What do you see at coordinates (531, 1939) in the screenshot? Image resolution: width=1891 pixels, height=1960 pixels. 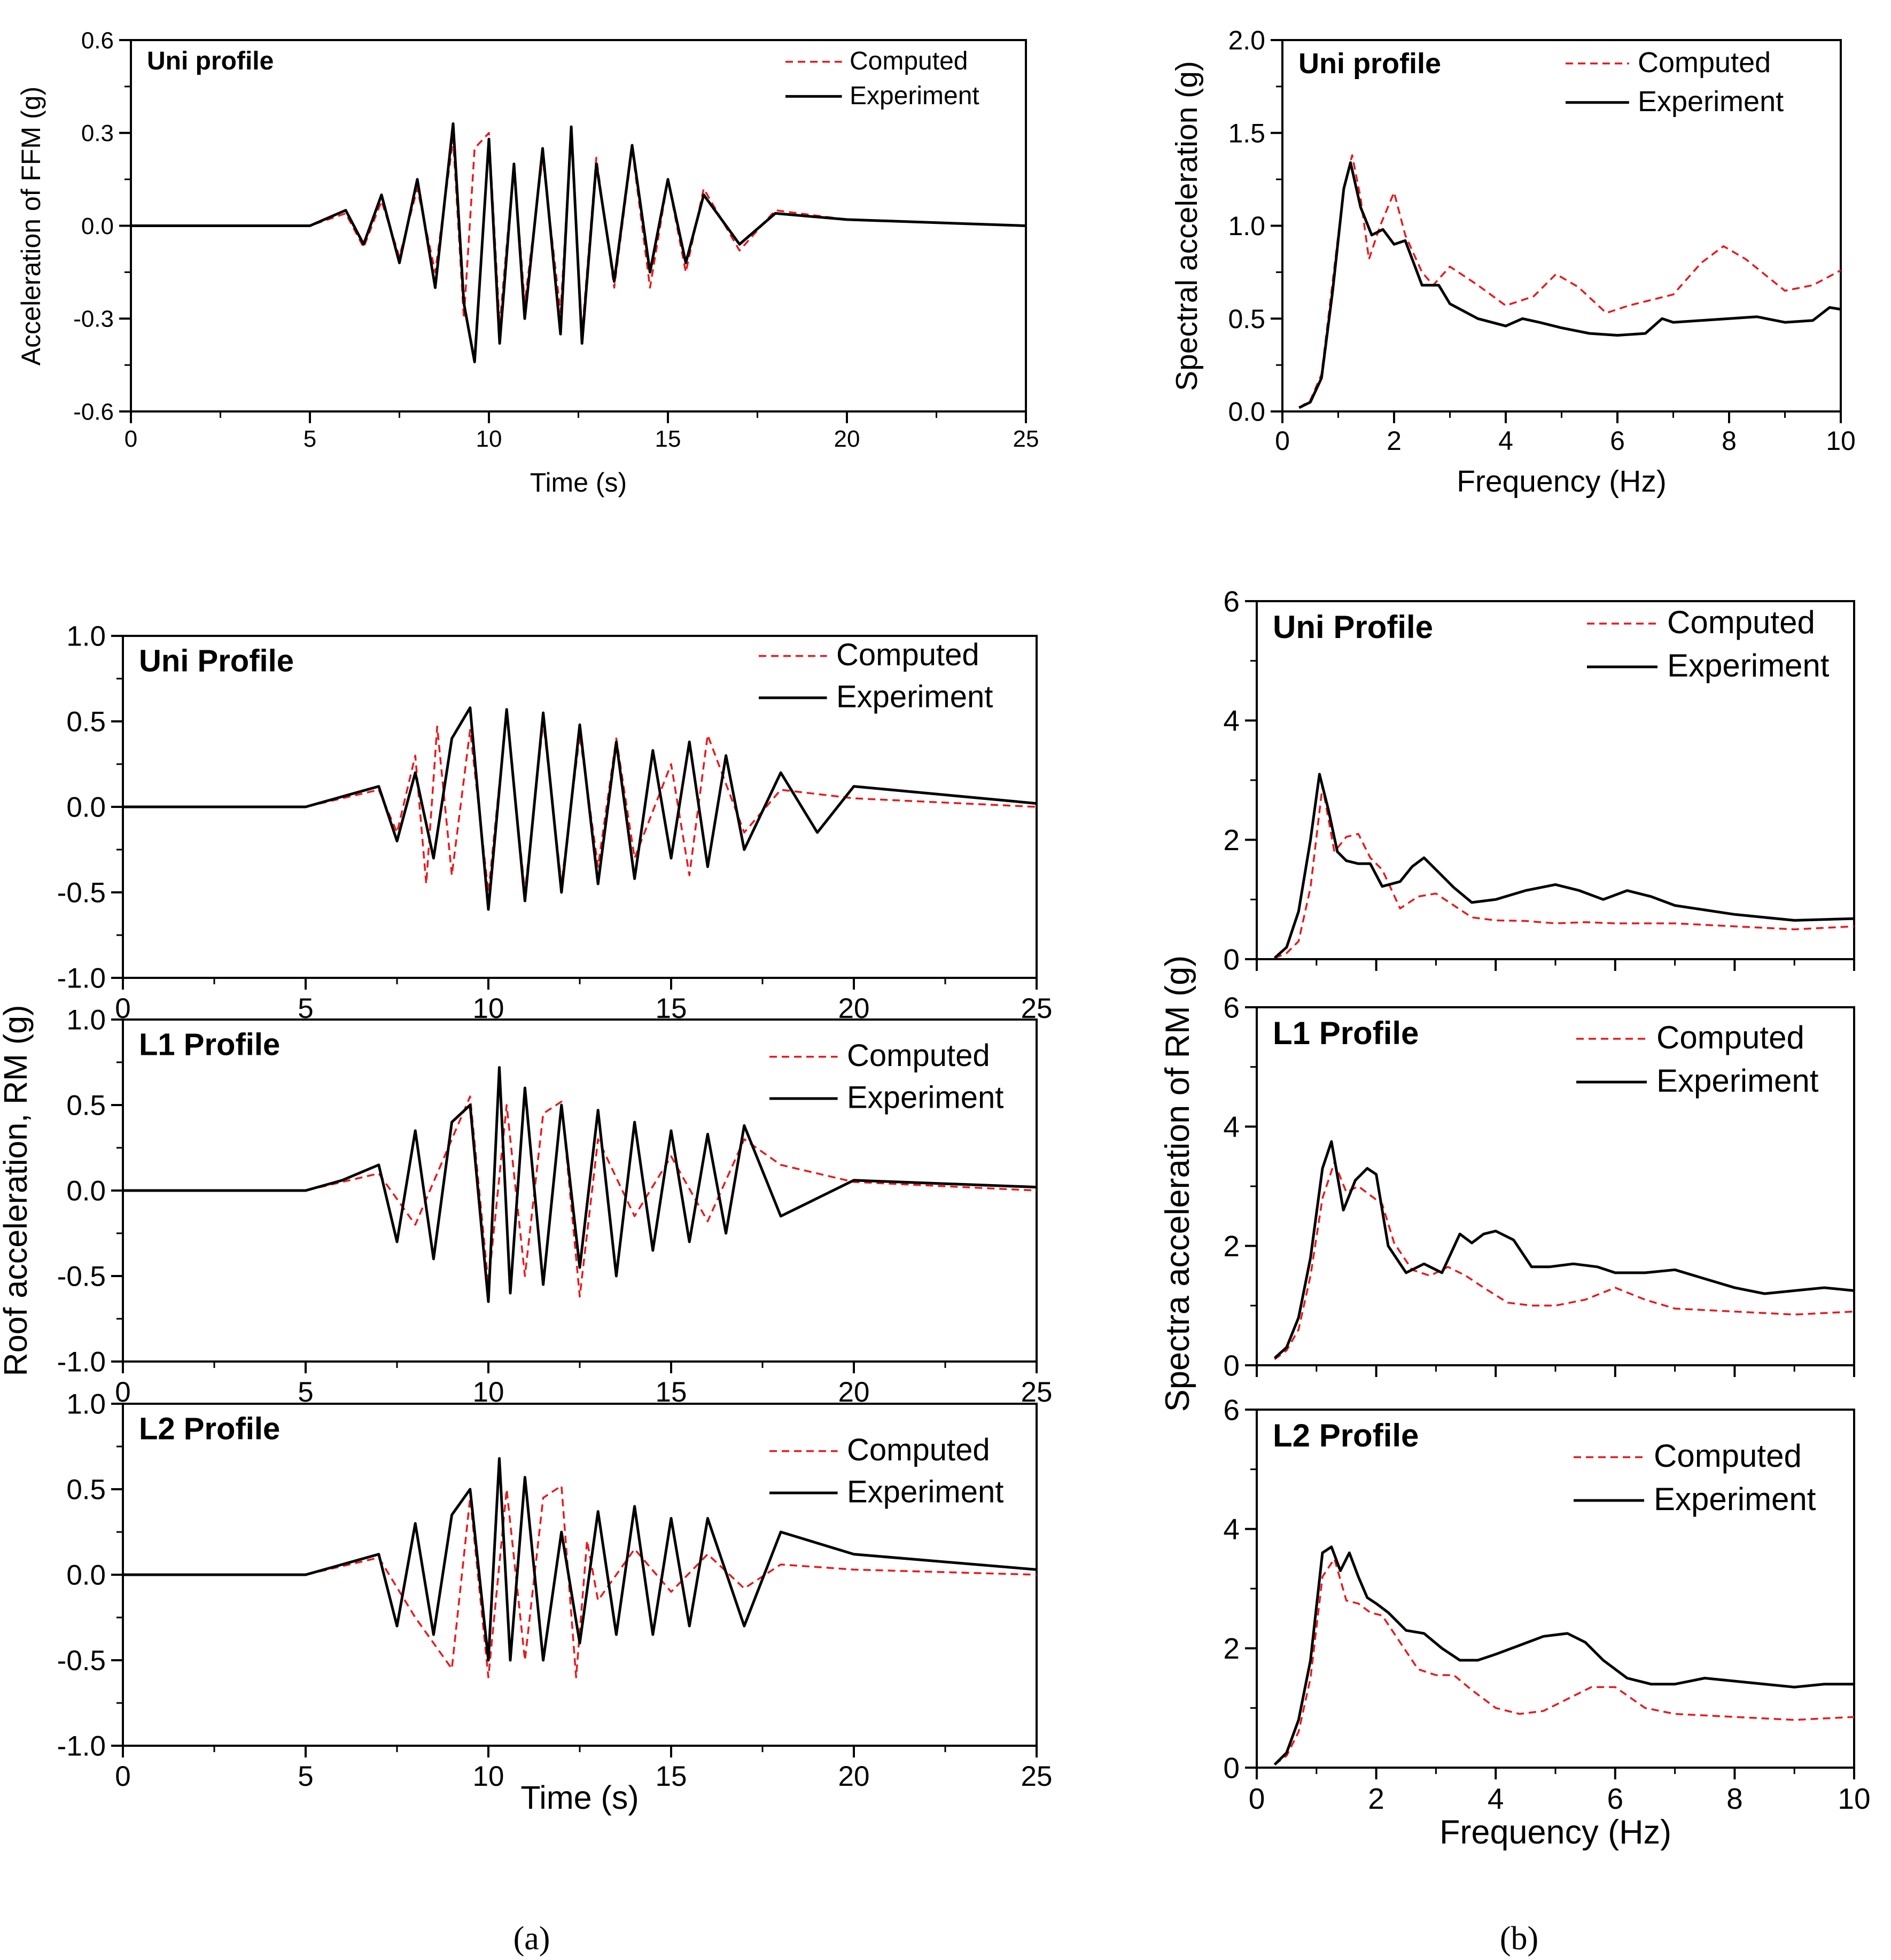 I see `caption-a: (a)` at bounding box center [531, 1939].